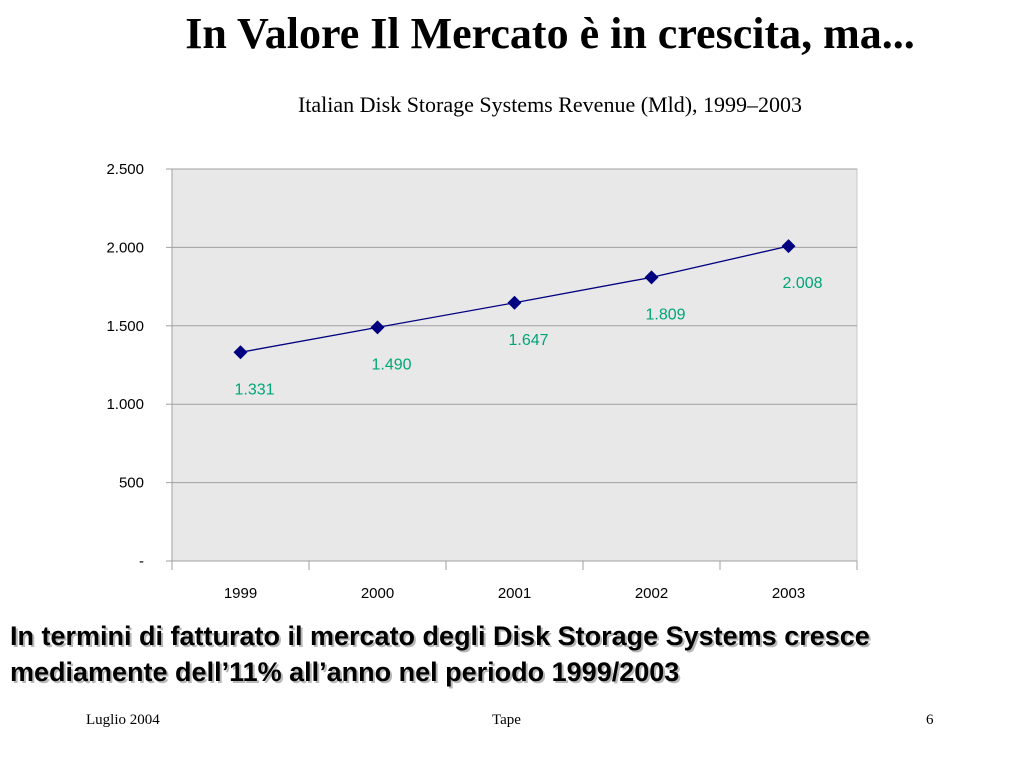 This screenshot has width=1024, height=768. What do you see at coordinates (788, 593) in the screenshot?
I see `x-tick-label: 2003` at bounding box center [788, 593].